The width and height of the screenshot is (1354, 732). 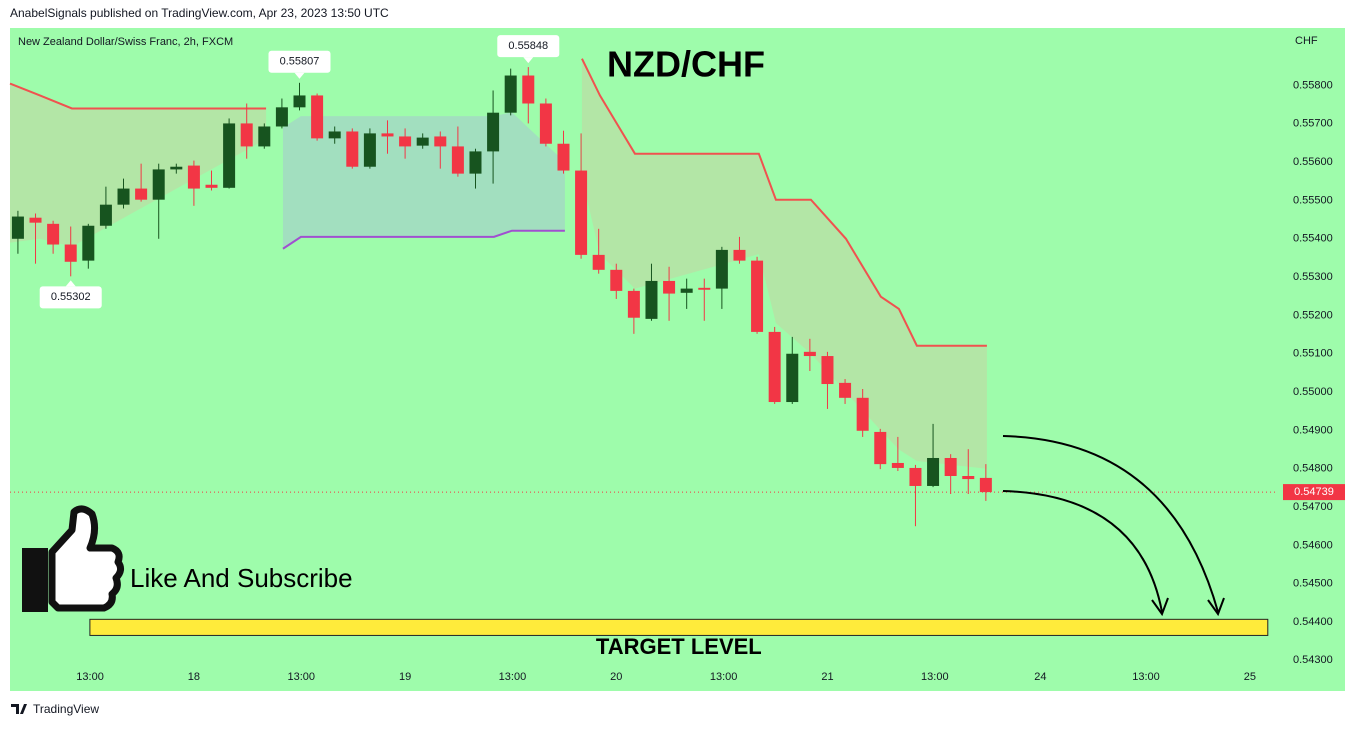 What do you see at coordinates (1313, 584) in the screenshot?
I see `y-tick-label: 0.54500` at bounding box center [1313, 584].